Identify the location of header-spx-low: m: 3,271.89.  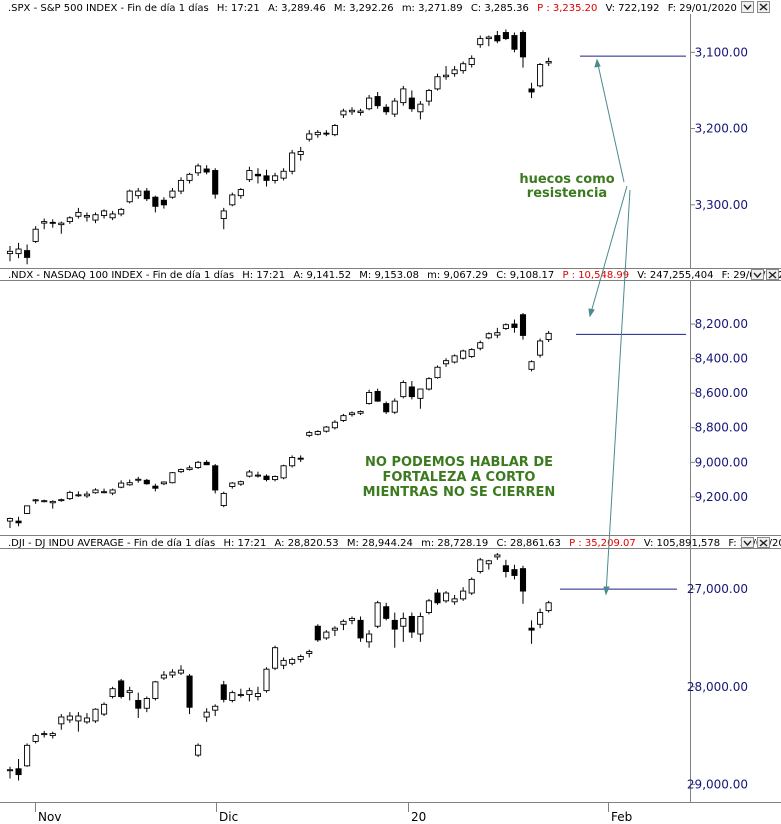
(432, 8).